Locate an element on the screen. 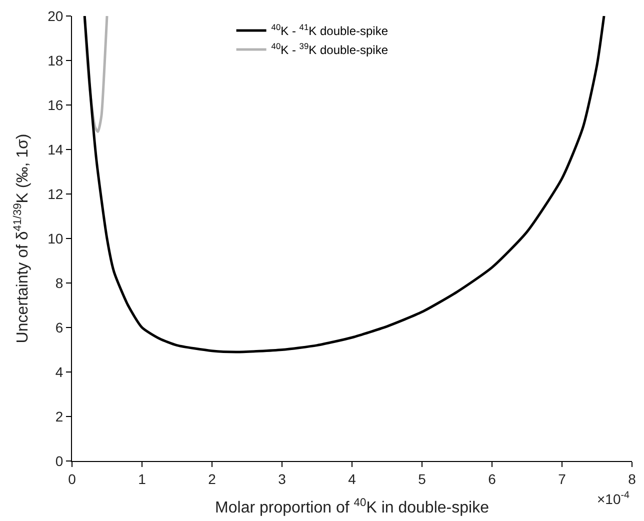 This screenshot has width=644, height=521. y-tick-label: 4 is located at coordinates (59, 372).